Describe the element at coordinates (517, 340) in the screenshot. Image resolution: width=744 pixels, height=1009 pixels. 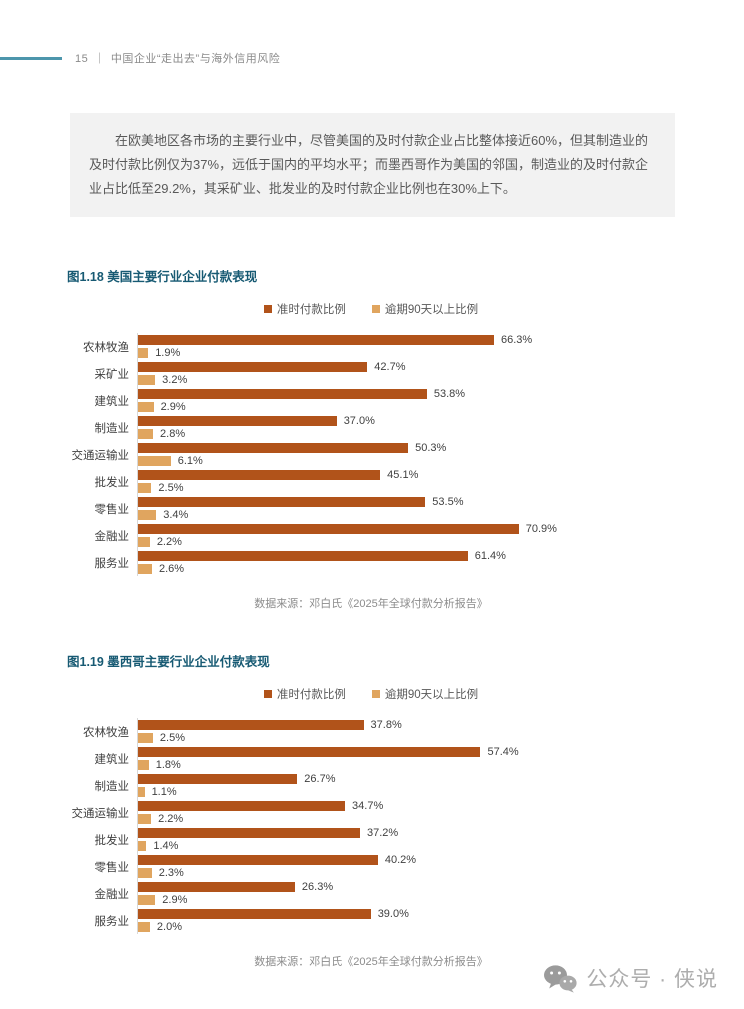
I see `value-label: 66.3%` at that location.